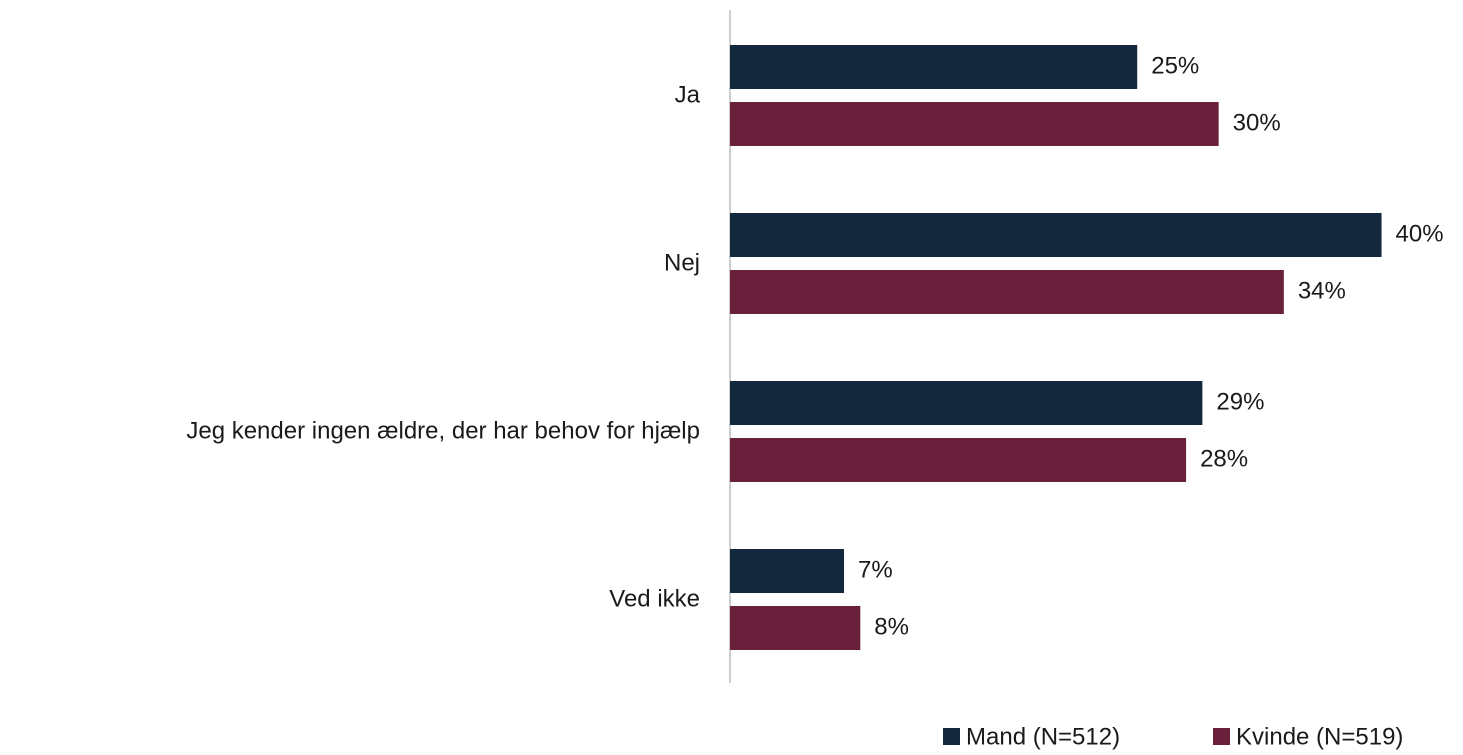 The height and width of the screenshot is (755, 1463). Describe the element at coordinates (1257, 122) in the screenshot. I see `data-label: 30%` at that location.